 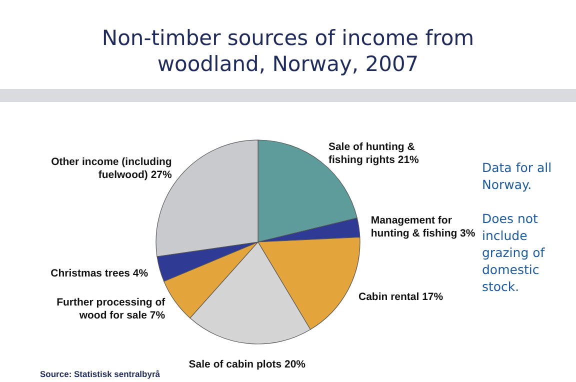 I want to click on slice-label: Sale of hunting & fishing rights 21%, so click(x=374, y=153).